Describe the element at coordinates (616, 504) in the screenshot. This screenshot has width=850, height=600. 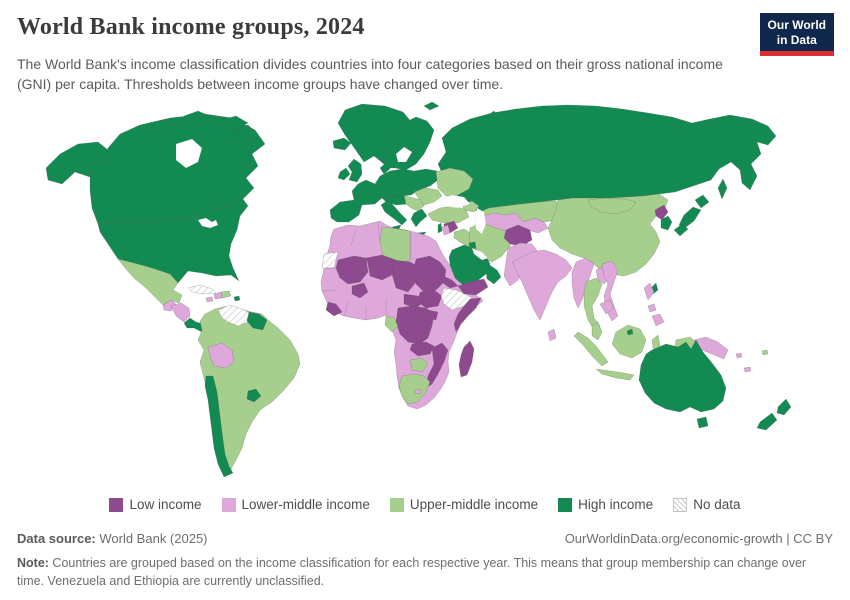
I see `legend-label-high: High income` at that location.